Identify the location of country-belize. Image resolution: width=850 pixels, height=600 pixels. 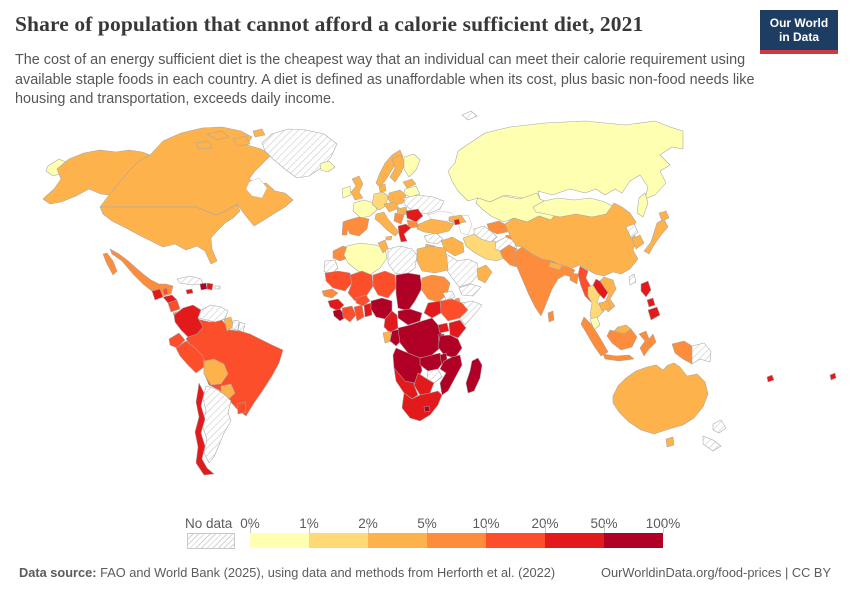
(165, 291).